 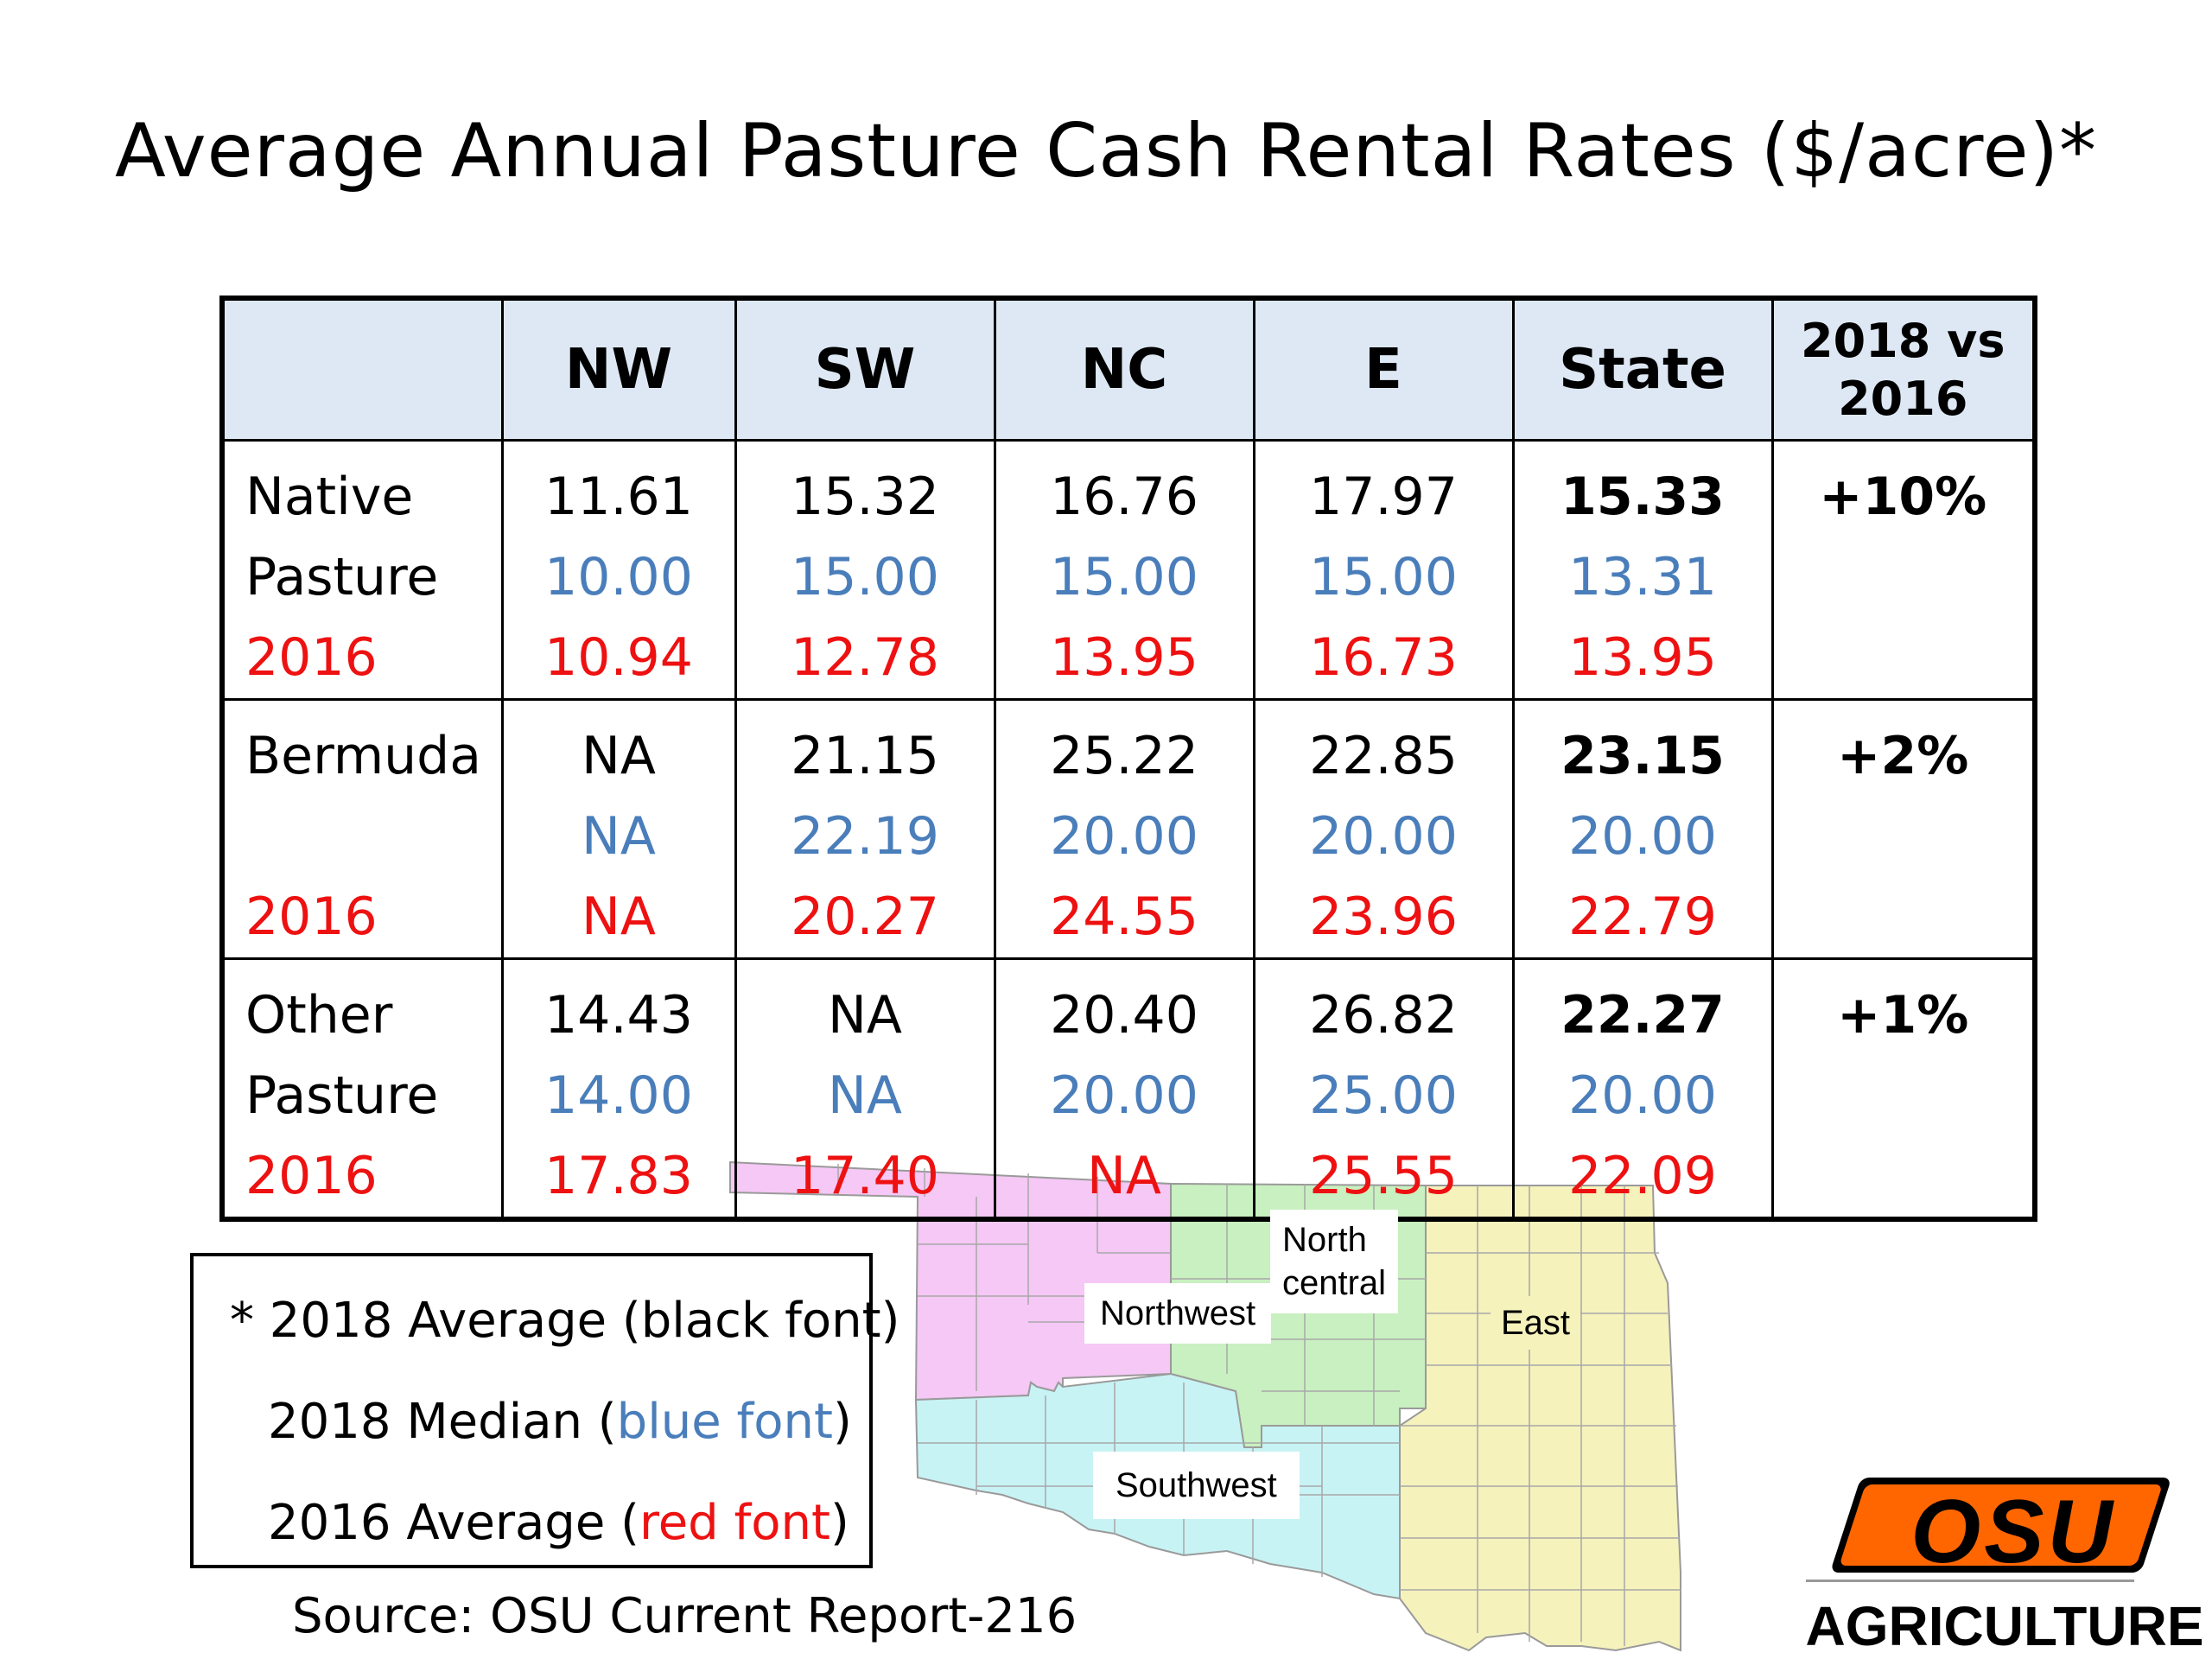 What do you see at coordinates (1178, 1313) in the screenshot?
I see `map-label-northwest: Northwest` at bounding box center [1178, 1313].